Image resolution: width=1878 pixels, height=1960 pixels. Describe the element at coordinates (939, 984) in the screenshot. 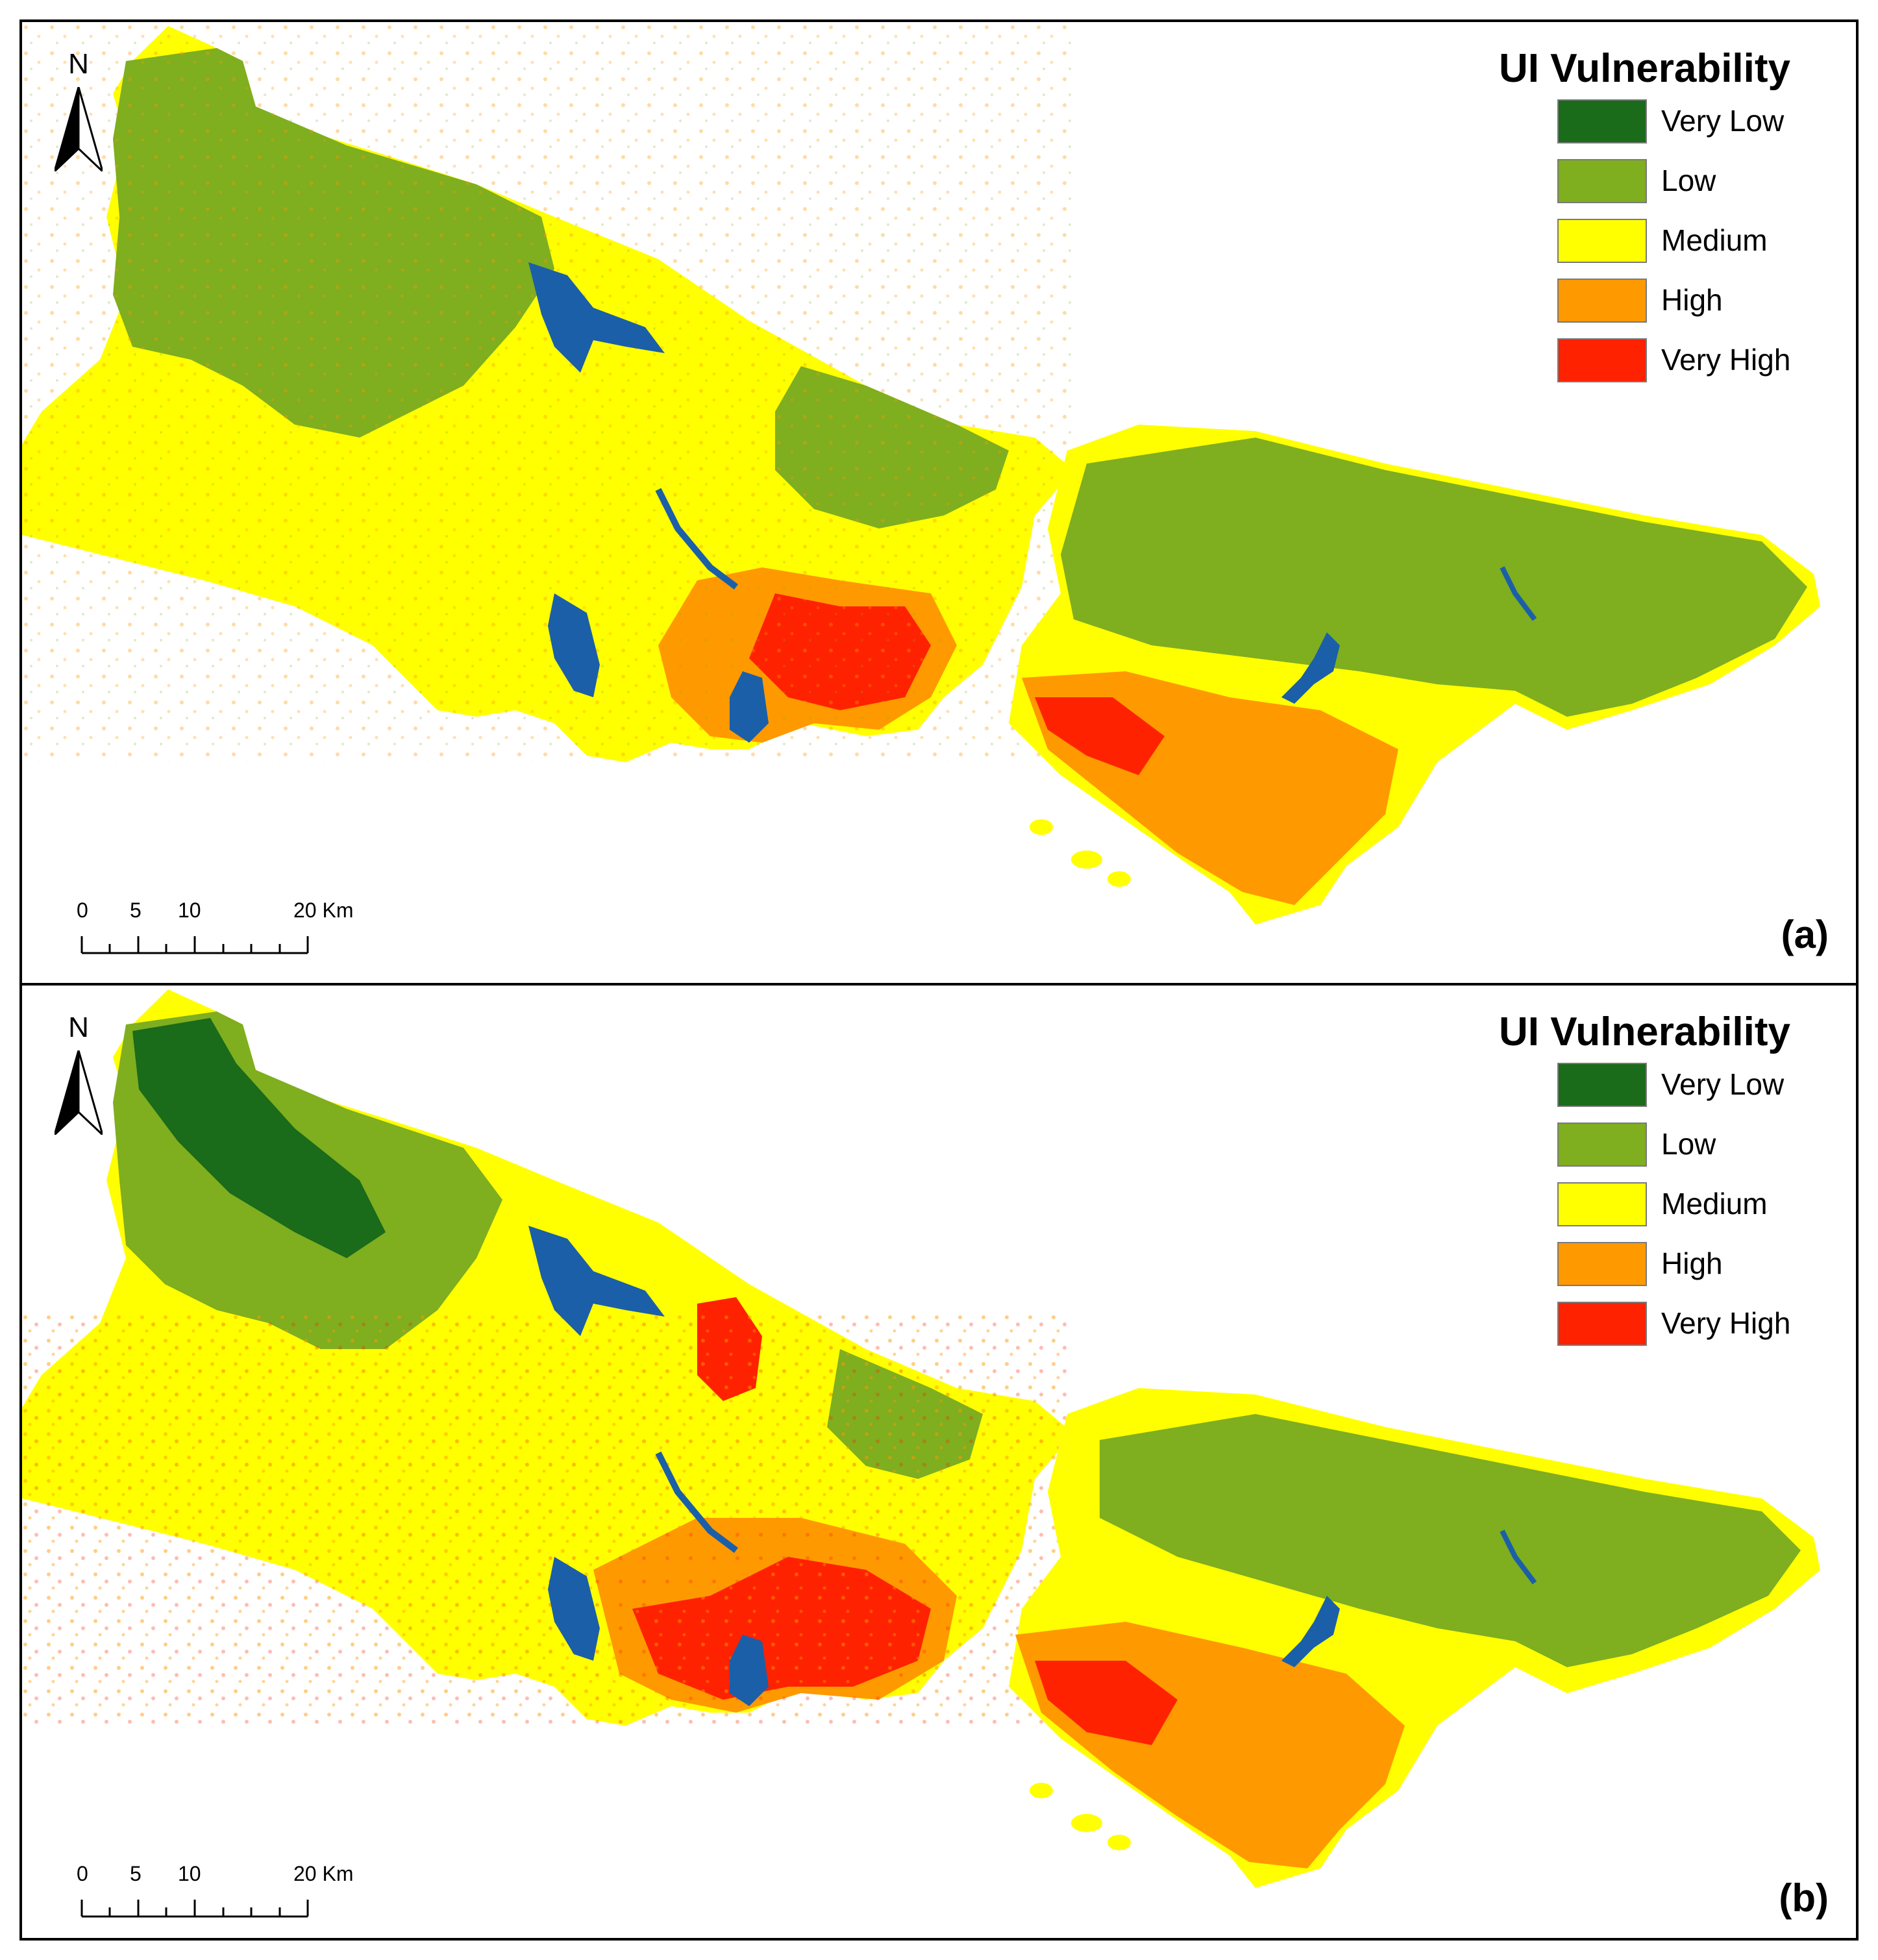

I see `panel-divider` at that location.